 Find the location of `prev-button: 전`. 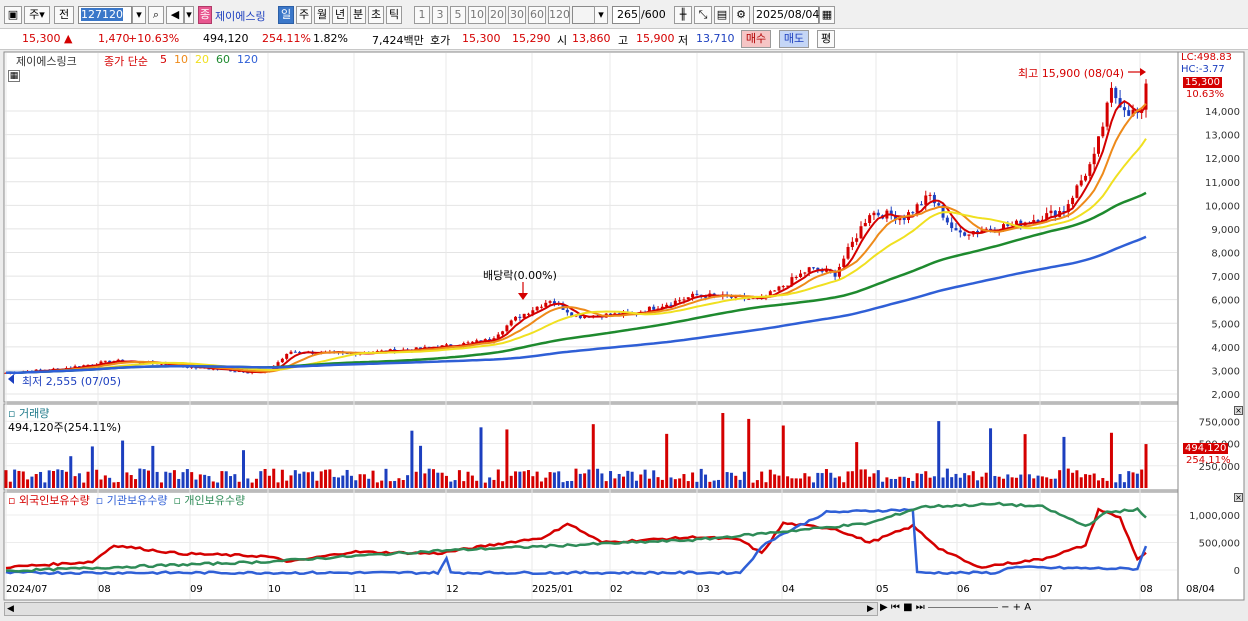

prev-button: 전 is located at coordinates (64, 15).